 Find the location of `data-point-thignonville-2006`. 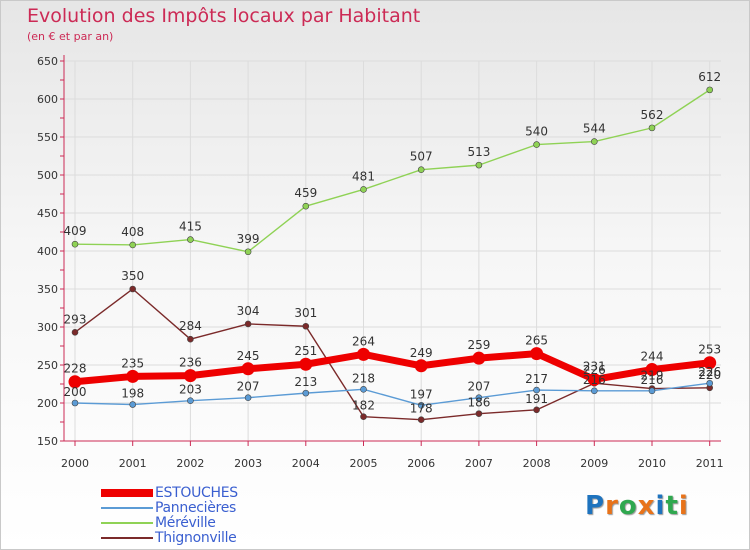

data-point-thignonville-2006 is located at coordinates (421, 420).